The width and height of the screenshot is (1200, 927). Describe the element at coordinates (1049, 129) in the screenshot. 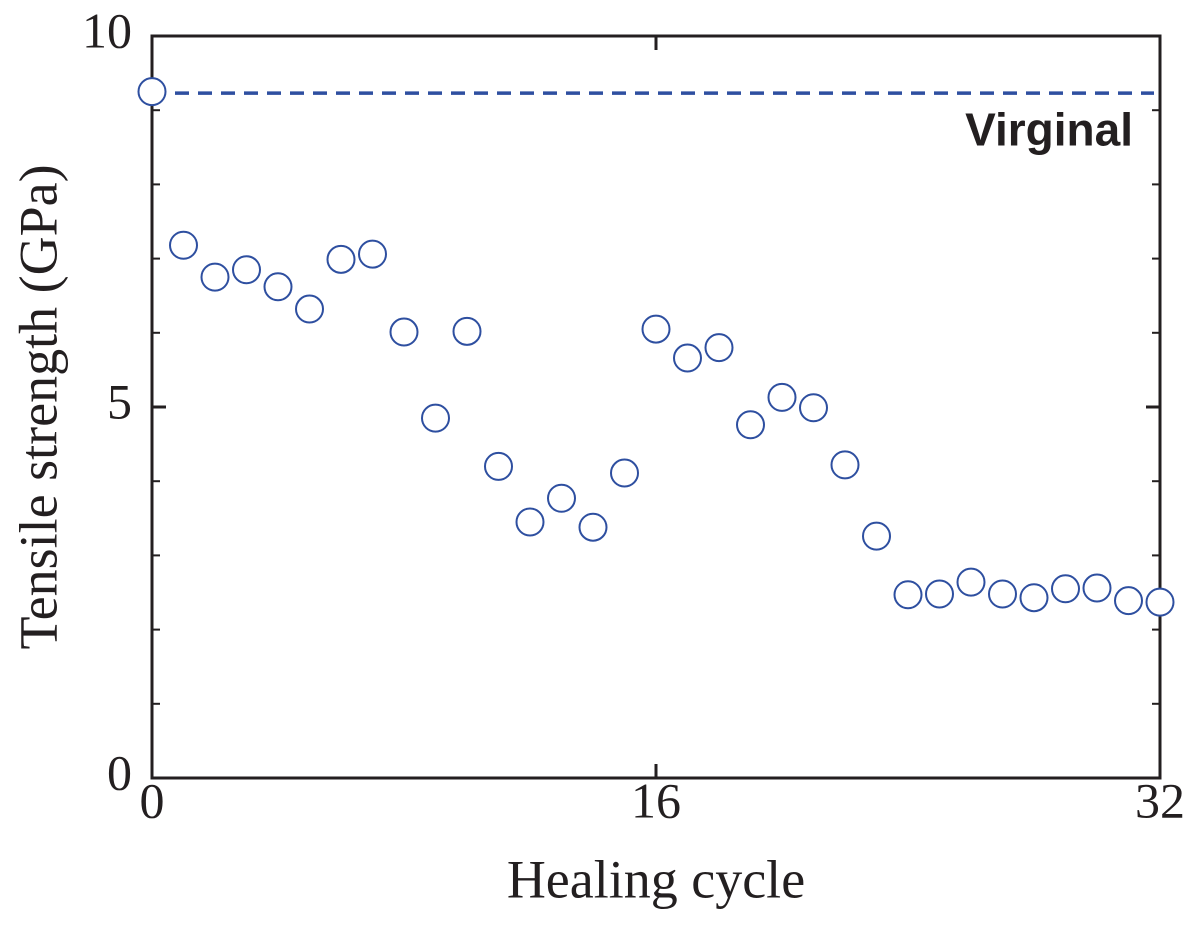

I see `reference-label: Virginal` at that location.